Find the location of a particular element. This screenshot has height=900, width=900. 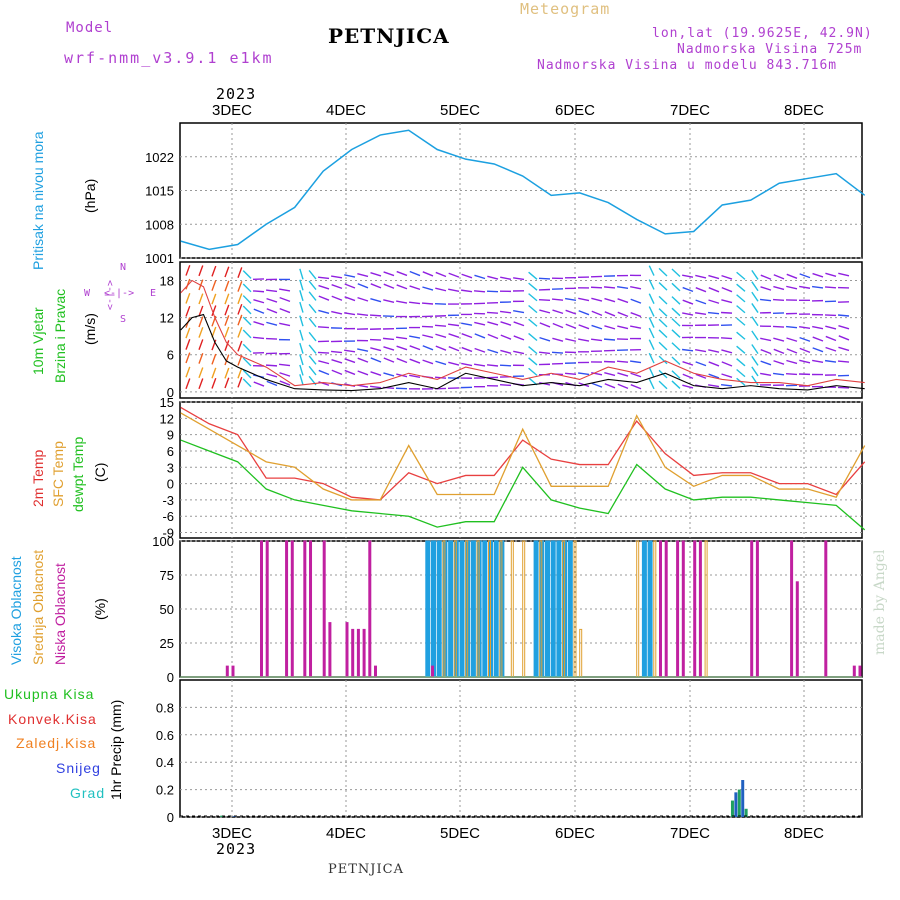

ytick-cloud-2: 50 is located at coordinates (167, 609).